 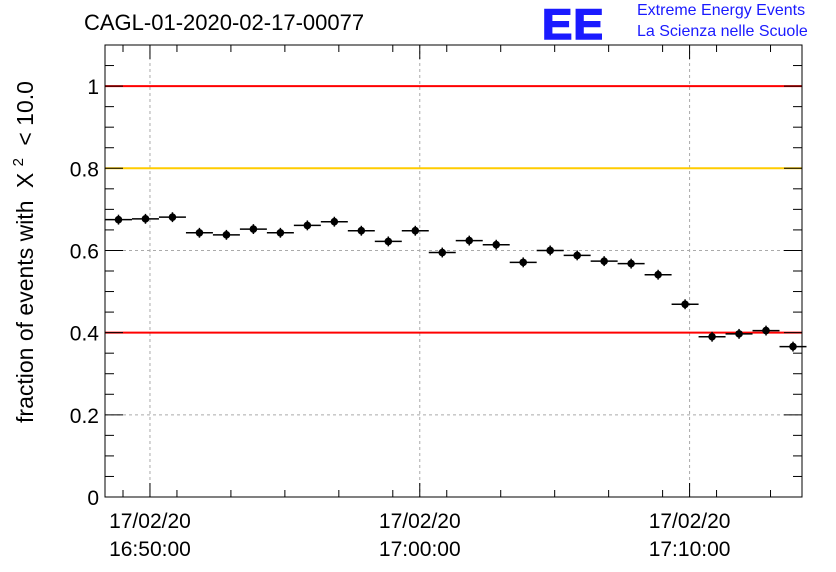 What do you see at coordinates (25, 113) in the screenshot?
I see `y-axis-title-threshold: < 10.0` at bounding box center [25, 113].